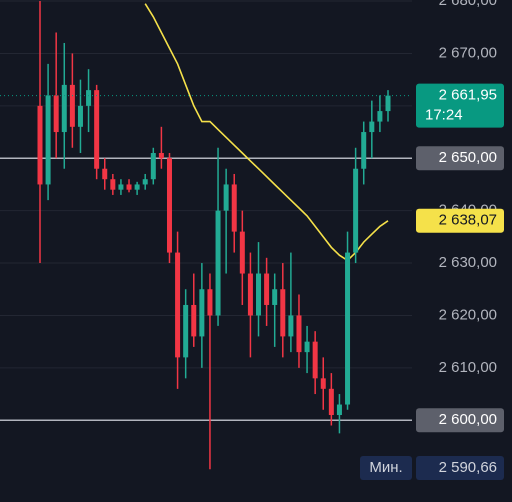  I want to click on min-box, so click(460, 468).